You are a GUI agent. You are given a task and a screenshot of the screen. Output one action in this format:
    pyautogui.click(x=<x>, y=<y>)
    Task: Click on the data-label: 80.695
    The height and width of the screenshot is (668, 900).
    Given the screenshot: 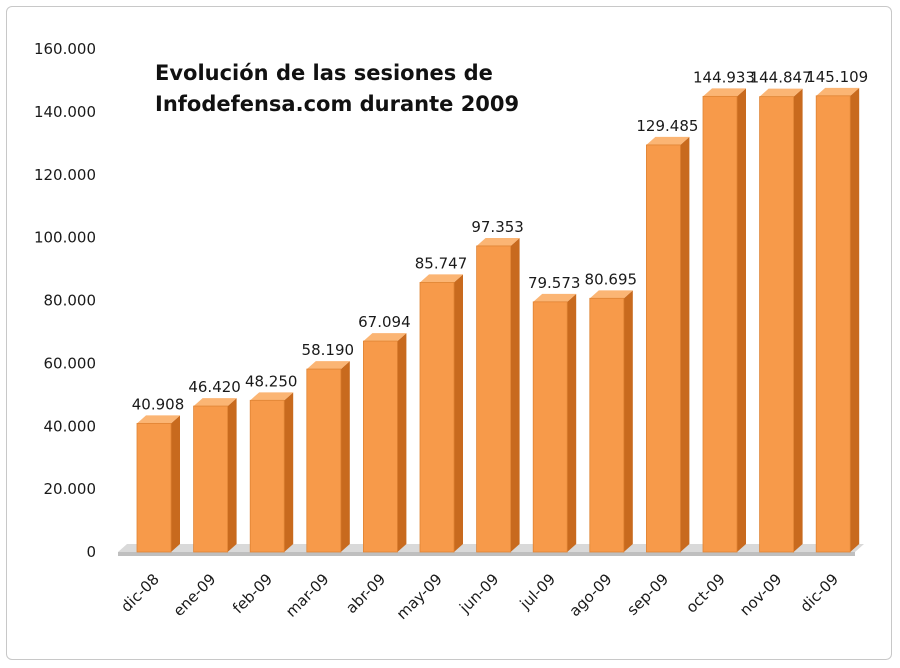 What is the action you would take?
    pyautogui.click(x=611, y=279)
    